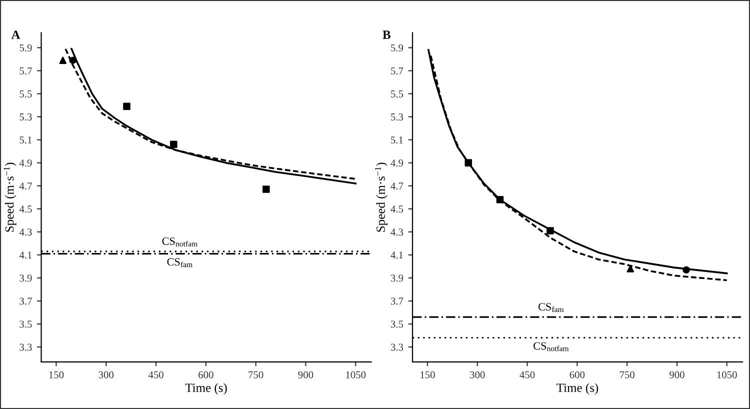 This screenshot has height=409, width=750. What do you see at coordinates (386, 34) in the screenshot?
I see `chart-title: B` at bounding box center [386, 34].